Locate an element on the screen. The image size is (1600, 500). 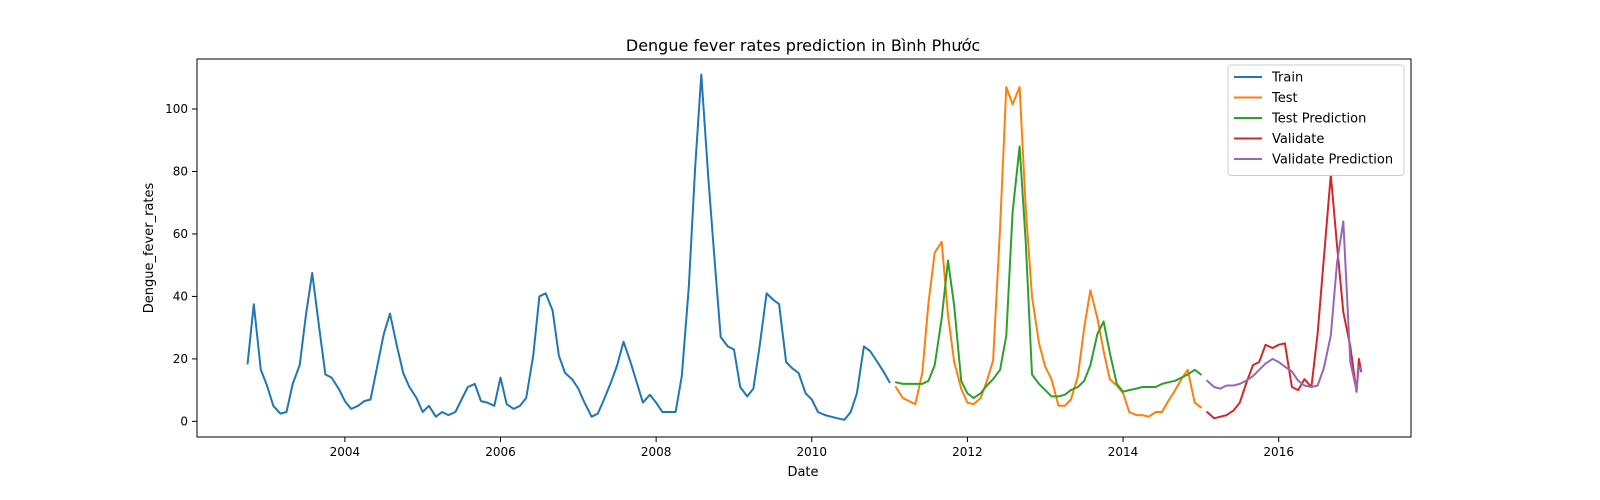
legend-label: Train is located at coordinates (1287, 78).